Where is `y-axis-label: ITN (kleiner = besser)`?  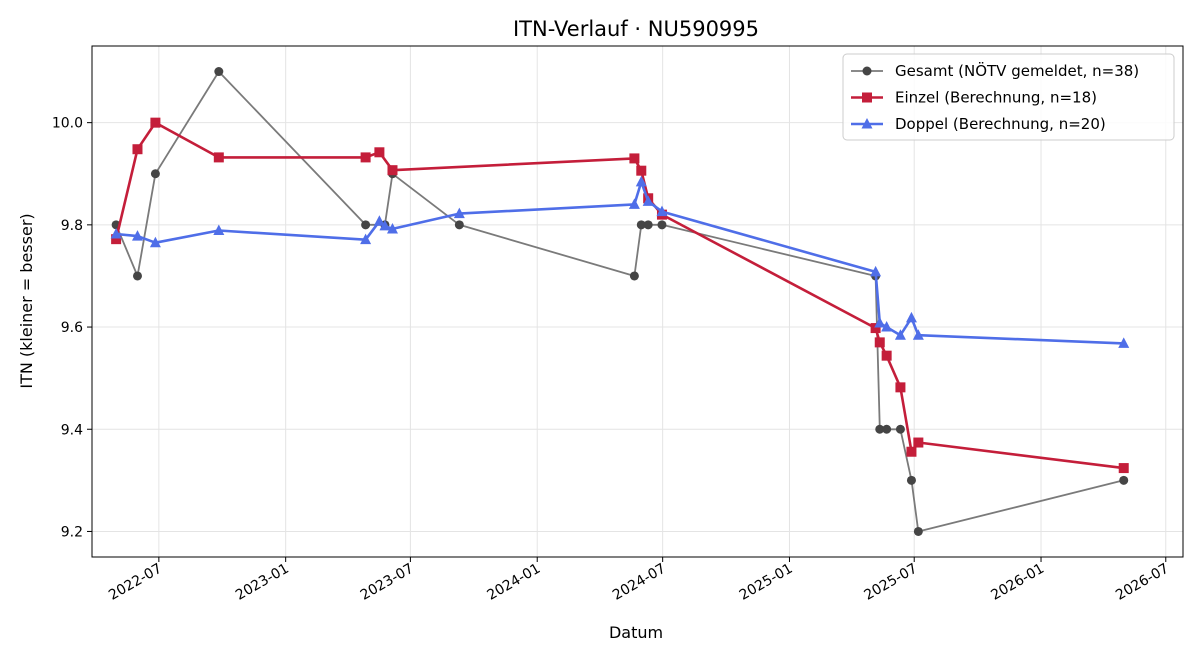
y-axis-label: ITN (kleiner = besser) is located at coordinates (26, 300).